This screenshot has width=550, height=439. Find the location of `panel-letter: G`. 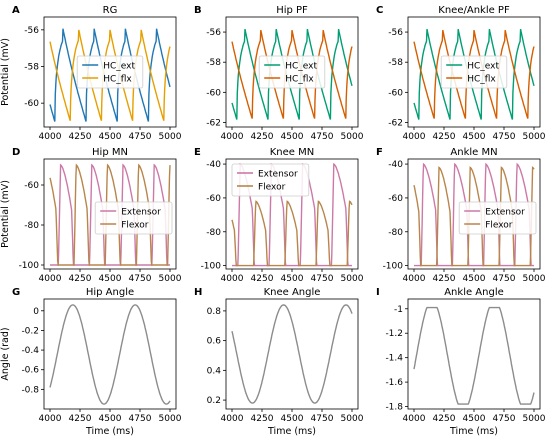

panel-letter: G is located at coordinates (16, 292).